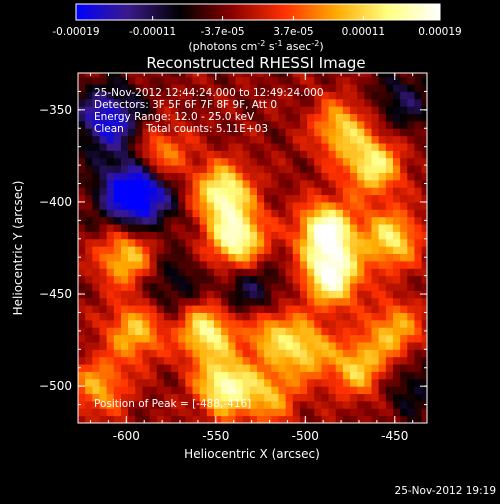 This screenshot has width=500, height=504. What do you see at coordinates (255, 63) in the screenshot?
I see `chart-title: Reconstructed RHESSI Image` at bounding box center [255, 63].